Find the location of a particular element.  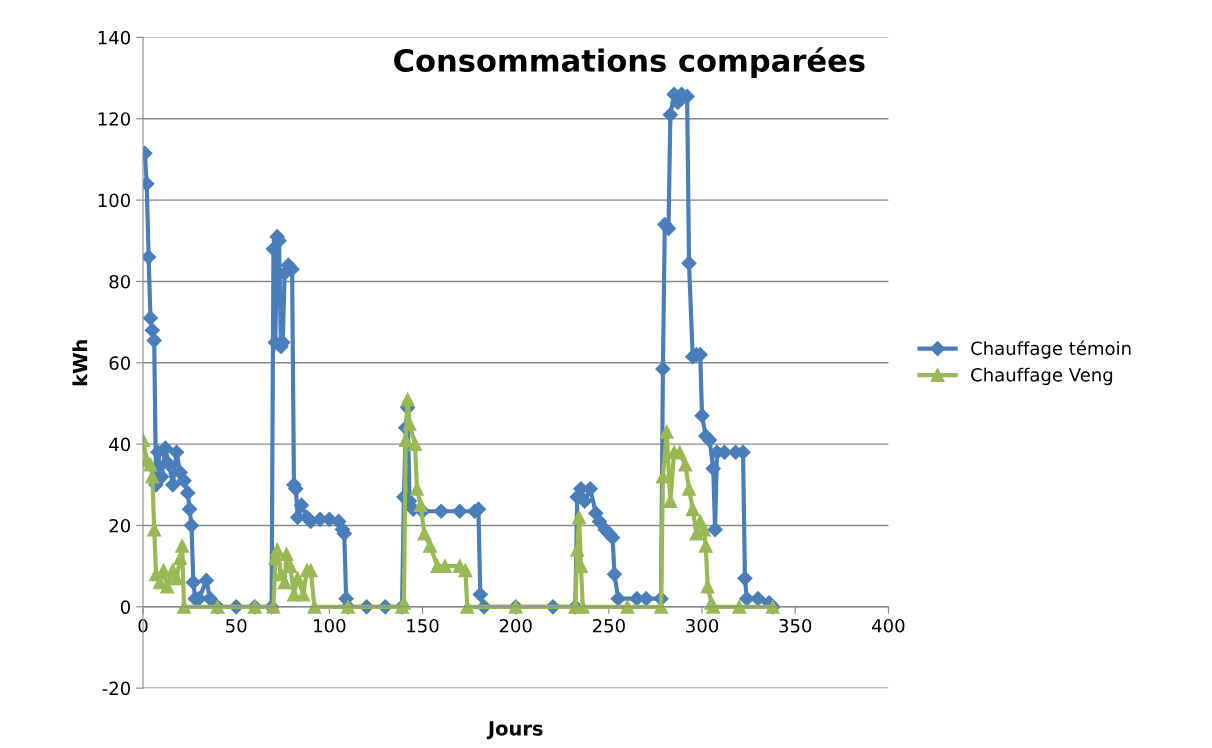

x-tick-label: 400 is located at coordinates (888, 625).